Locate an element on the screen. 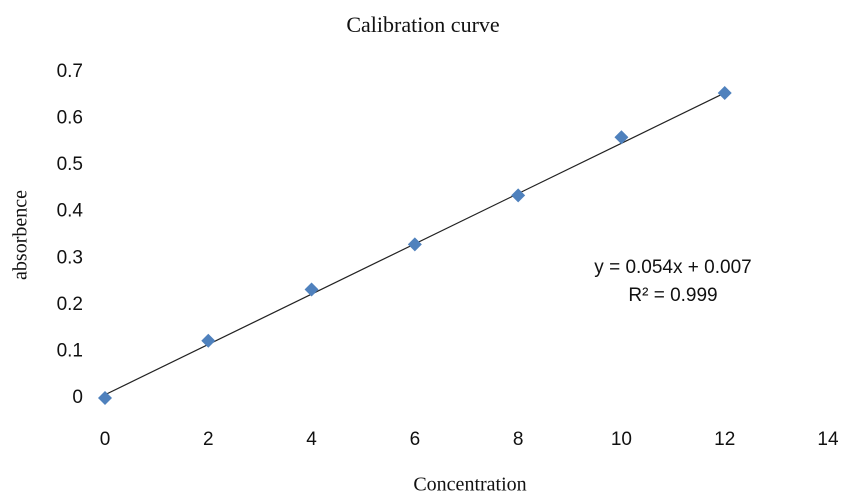 The height and width of the screenshot is (495, 851). y-axis-label: absorbence is located at coordinates (21, 235).